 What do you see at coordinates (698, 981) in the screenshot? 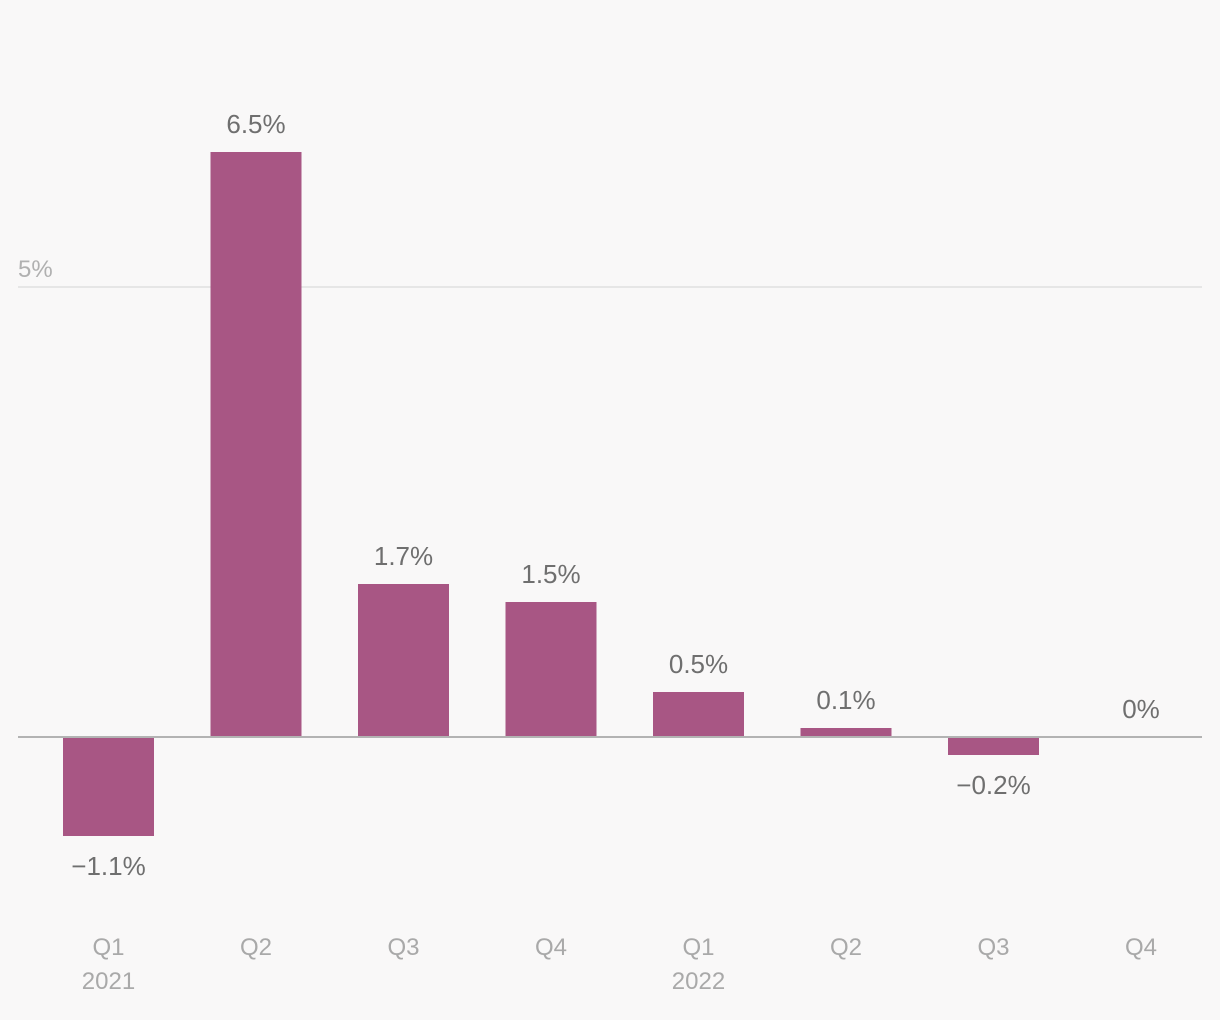
I see `x-year-label: 2022` at bounding box center [698, 981].